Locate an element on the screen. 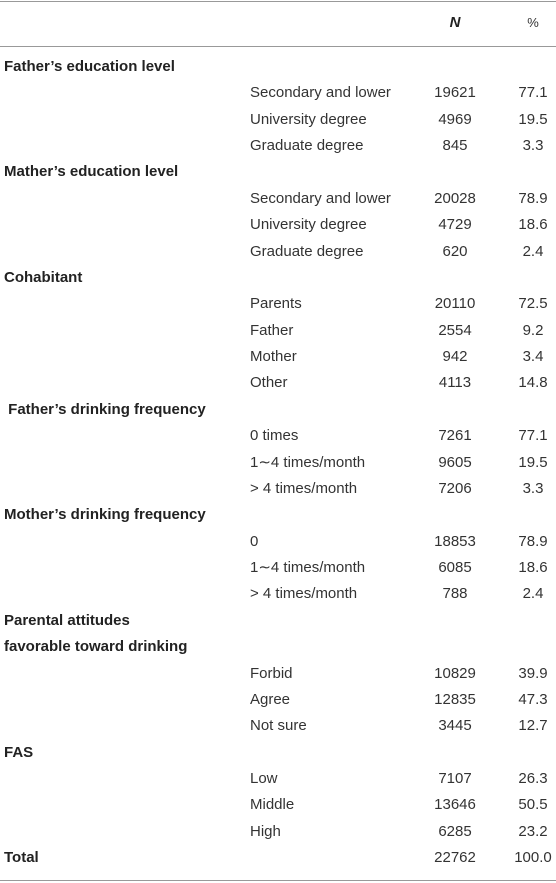 The height and width of the screenshot is (883, 556). row-n: 788 is located at coordinates (455, 594).